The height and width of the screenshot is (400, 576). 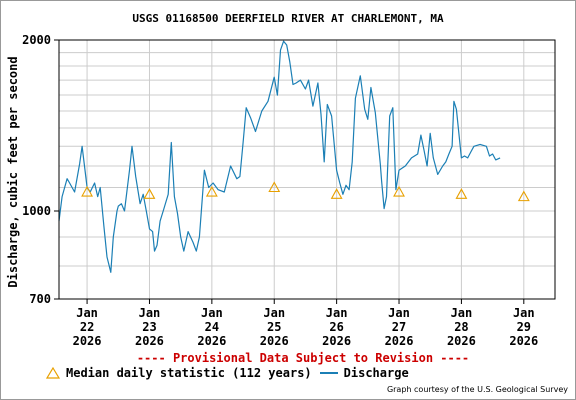 I want to click on x-tick-label: 29, so click(x=524, y=327).